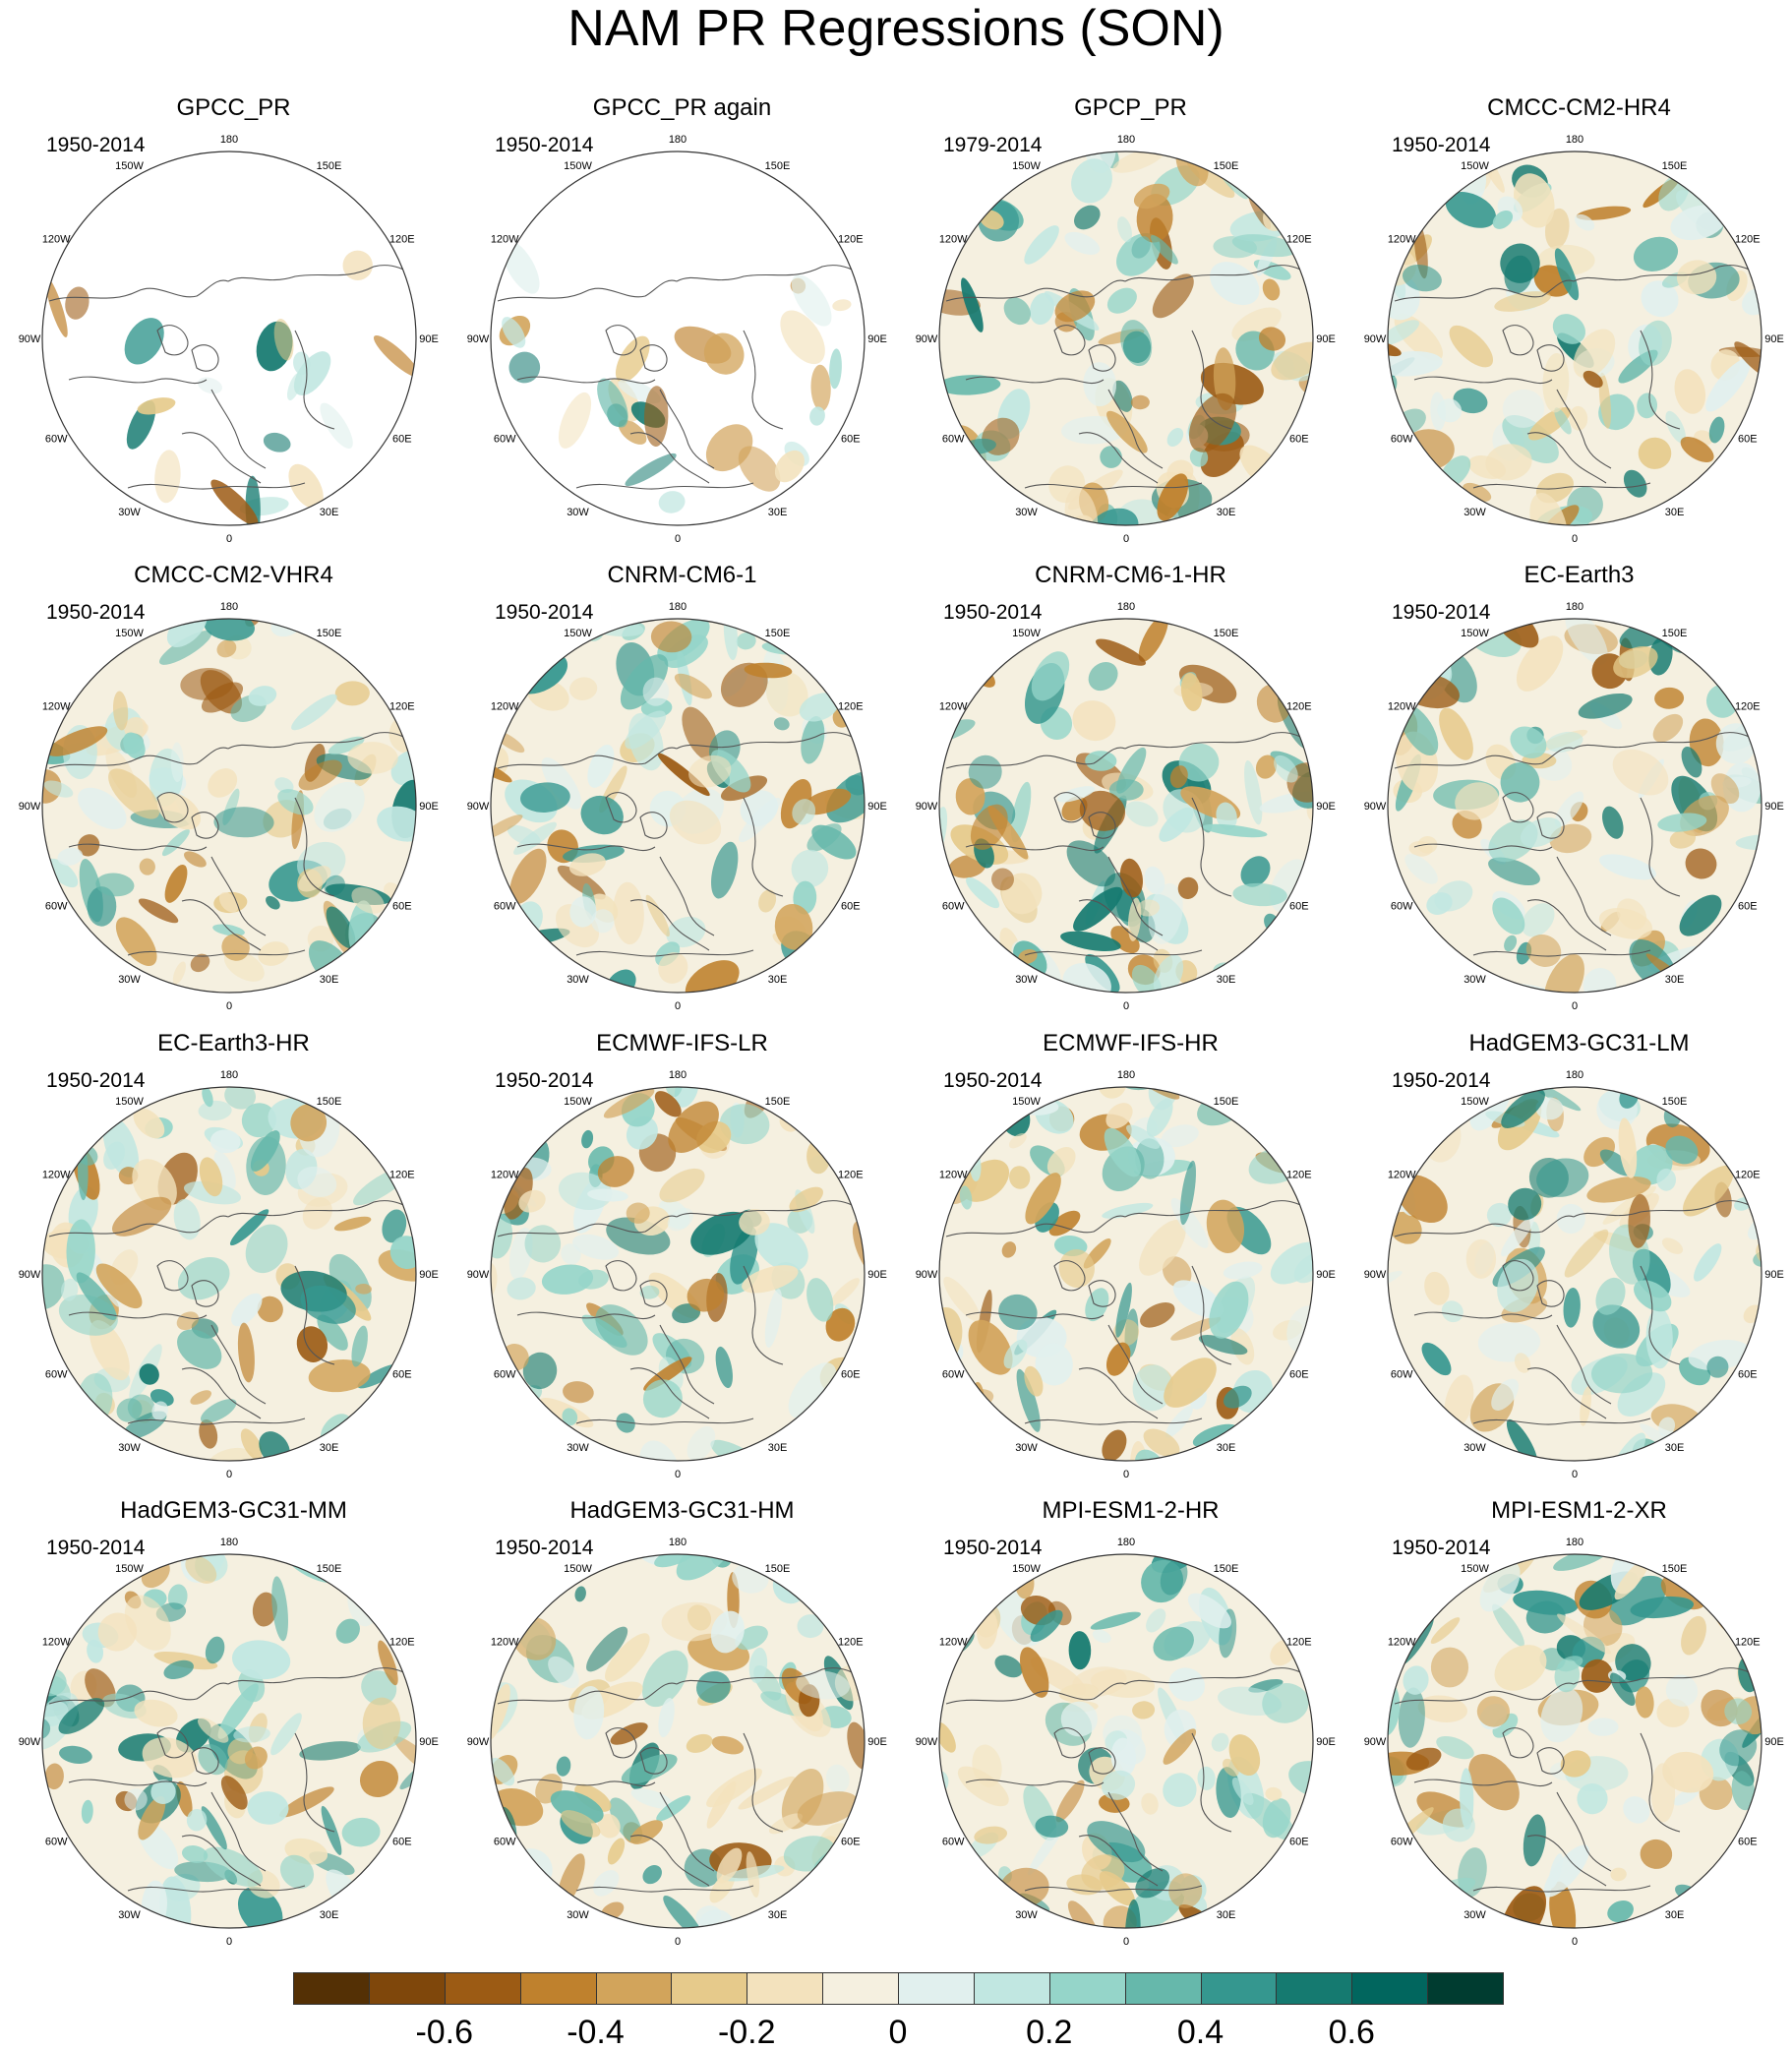 The height and width of the screenshot is (2051, 1792). What do you see at coordinates (1579, 575) in the screenshot?
I see `panel-title: EC-Earth3` at bounding box center [1579, 575].